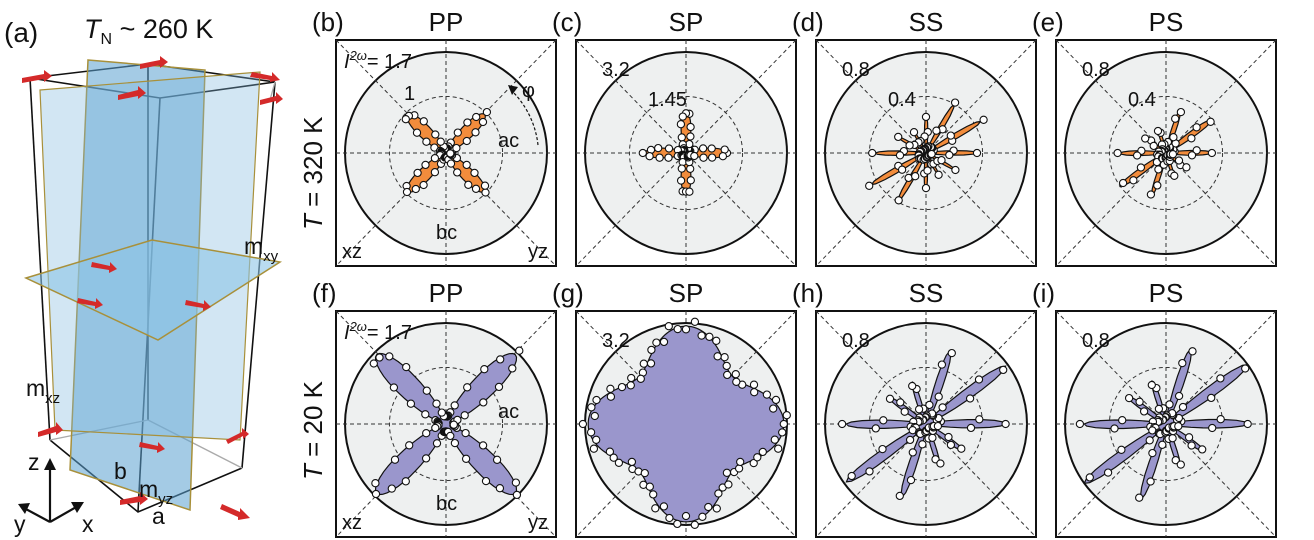 Image resolution: width=1314 pixels, height=540 pixels. What do you see at coordinates (43, 391) in the screenshot?
I see `label-m-xz: mxz` at bounding box center [43, 391].